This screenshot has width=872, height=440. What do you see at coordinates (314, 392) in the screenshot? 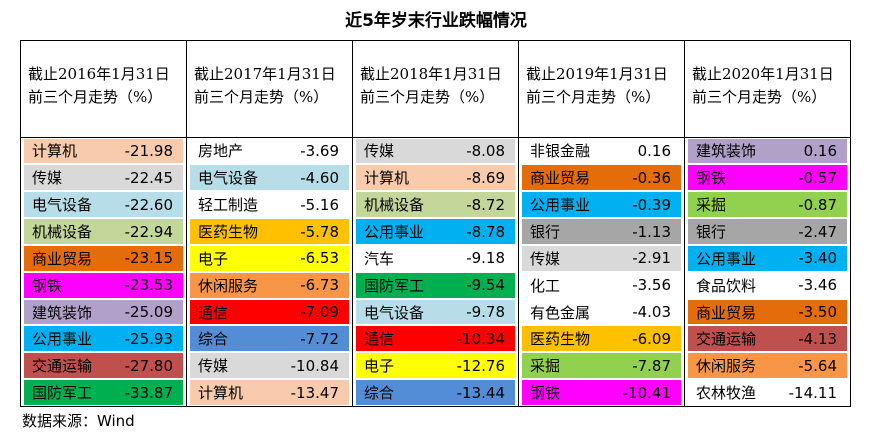
I see `change-value: -13.47` at bounding box center [314, 392].